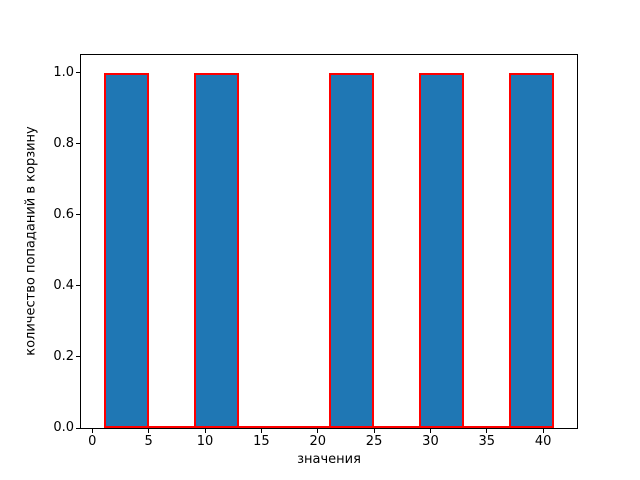 Image resolution: width=640 pixels, height=480 pixels. What do you see at coordinates (63, 214) in the screenshot?
I see `y-tick-label: 0.6` at bounding box center [63, 214].